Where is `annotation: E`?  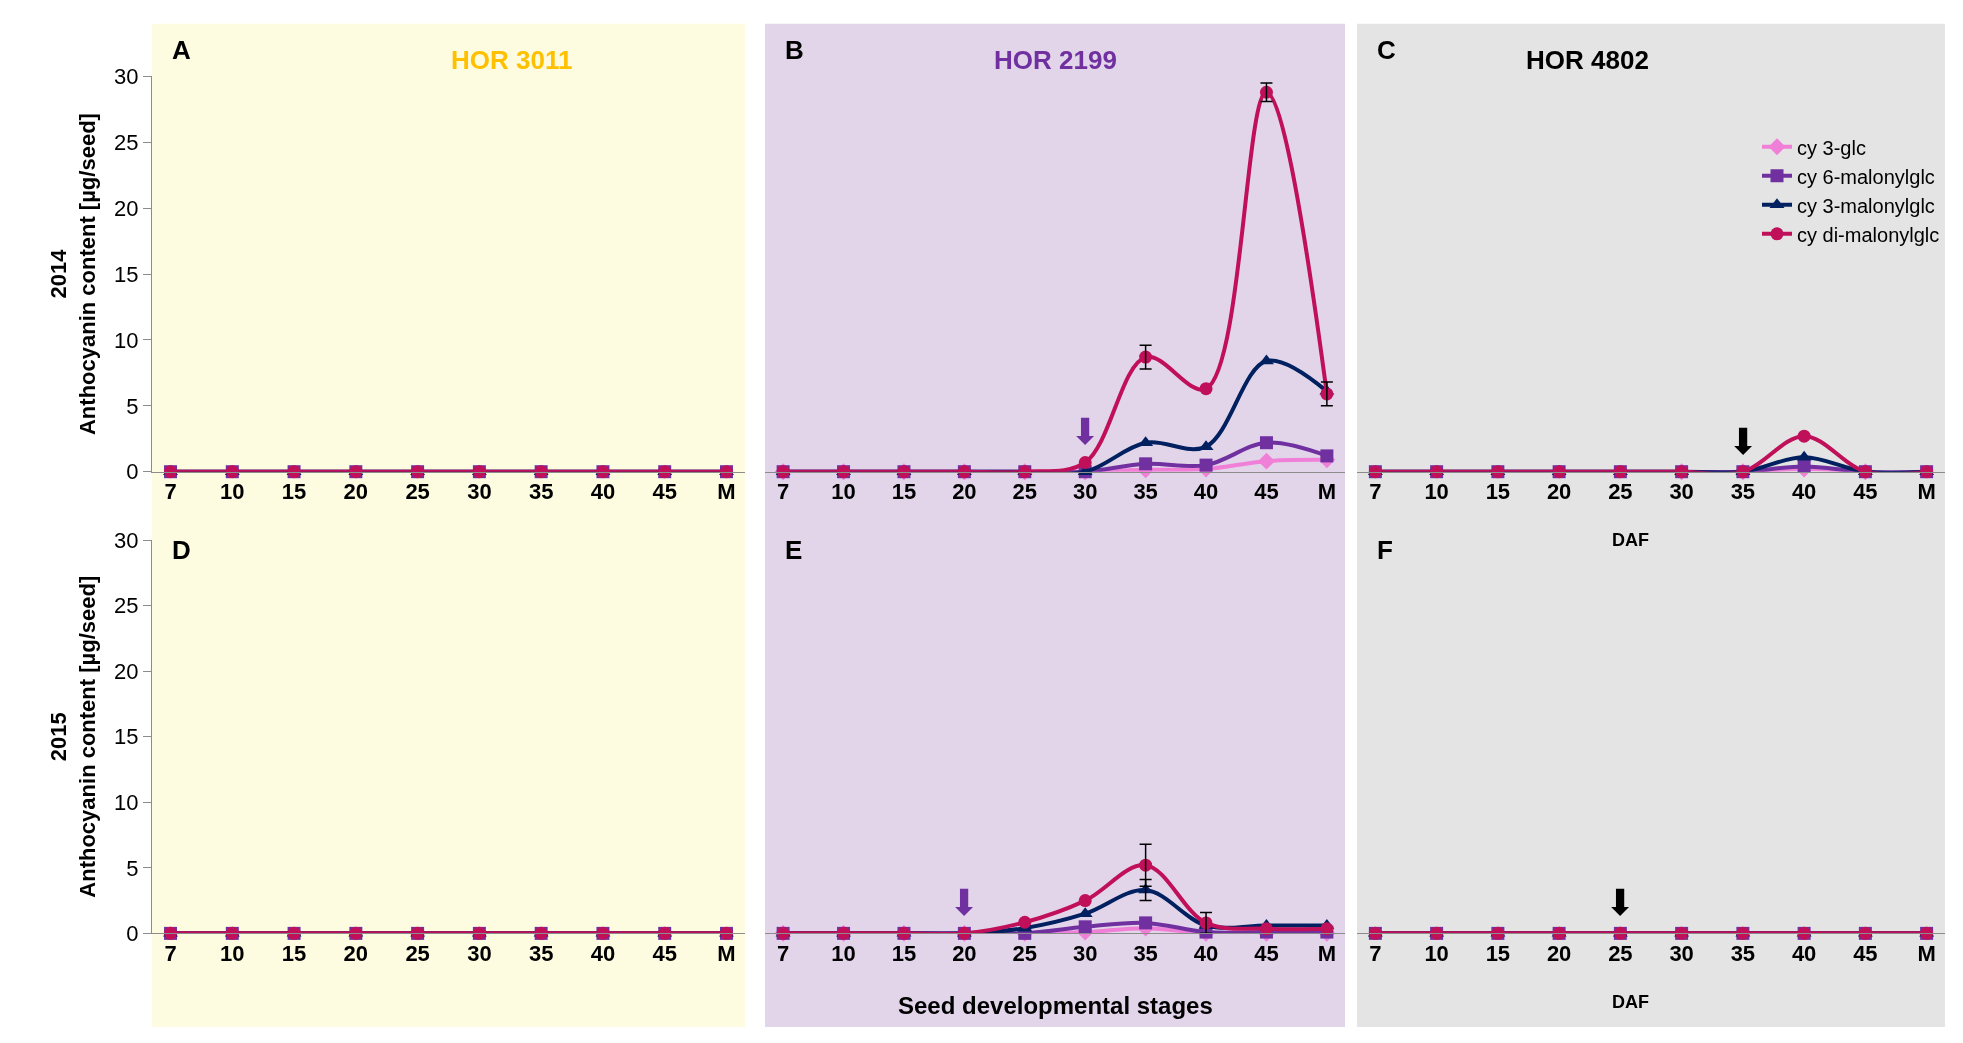 annotation: E is located at coordinates (794, 550).